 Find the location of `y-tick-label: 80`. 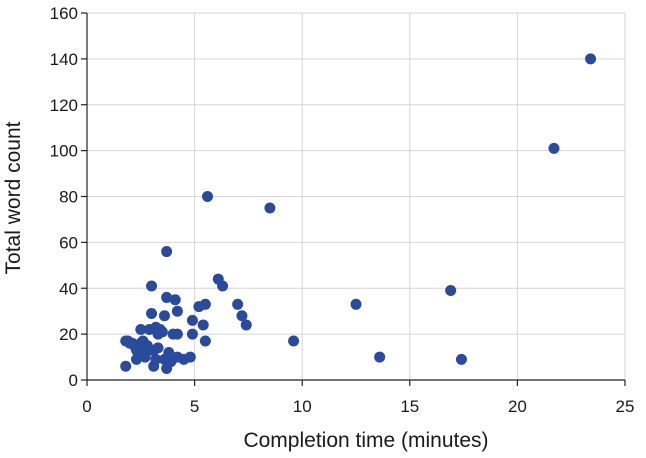

y-tick-label: 80 is located at coordinates (68, 197).